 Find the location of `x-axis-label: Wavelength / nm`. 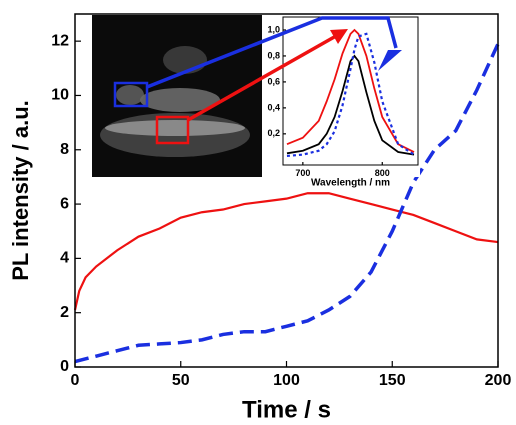

x-axis-label: Wavelength / nm is located at coordinates (350, 183).